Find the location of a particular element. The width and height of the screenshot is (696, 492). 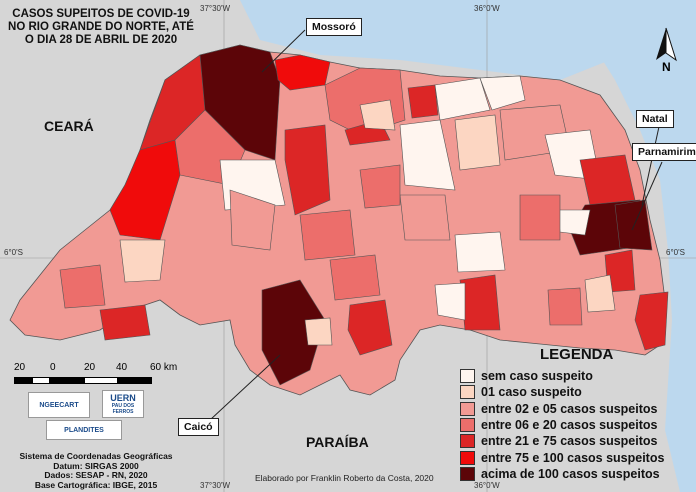

legend-label: entre 02 e 05 casos suspeitos is located at coordinates (569, 408).